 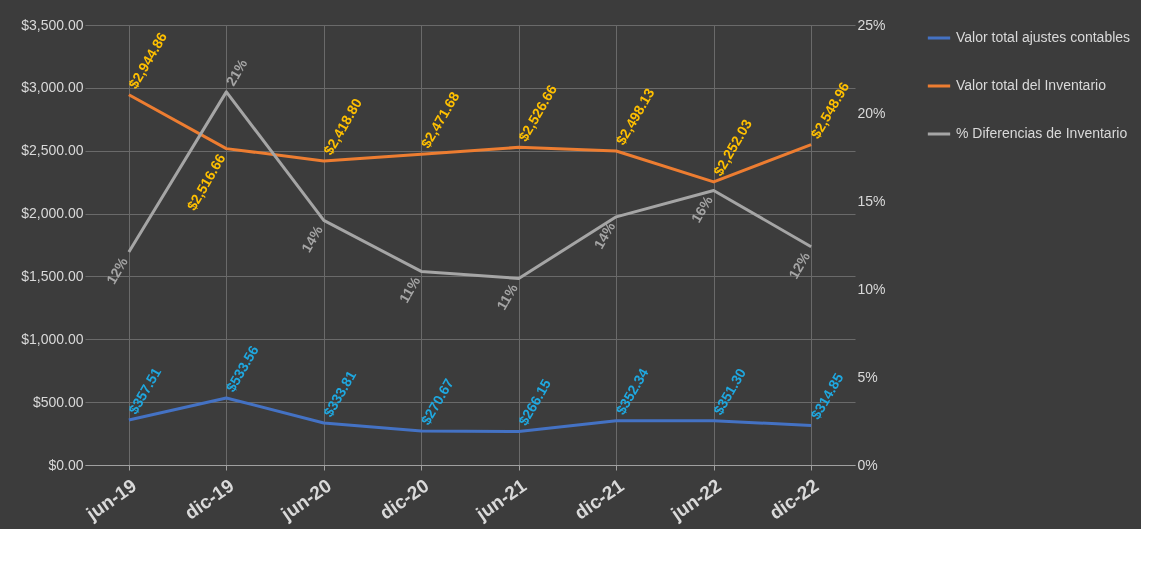 What do you see at coordinates (1042, 133) in the screenshot?
I see `legend-label: % Diferencias de Inventario` at bounding box center [1042, 133].